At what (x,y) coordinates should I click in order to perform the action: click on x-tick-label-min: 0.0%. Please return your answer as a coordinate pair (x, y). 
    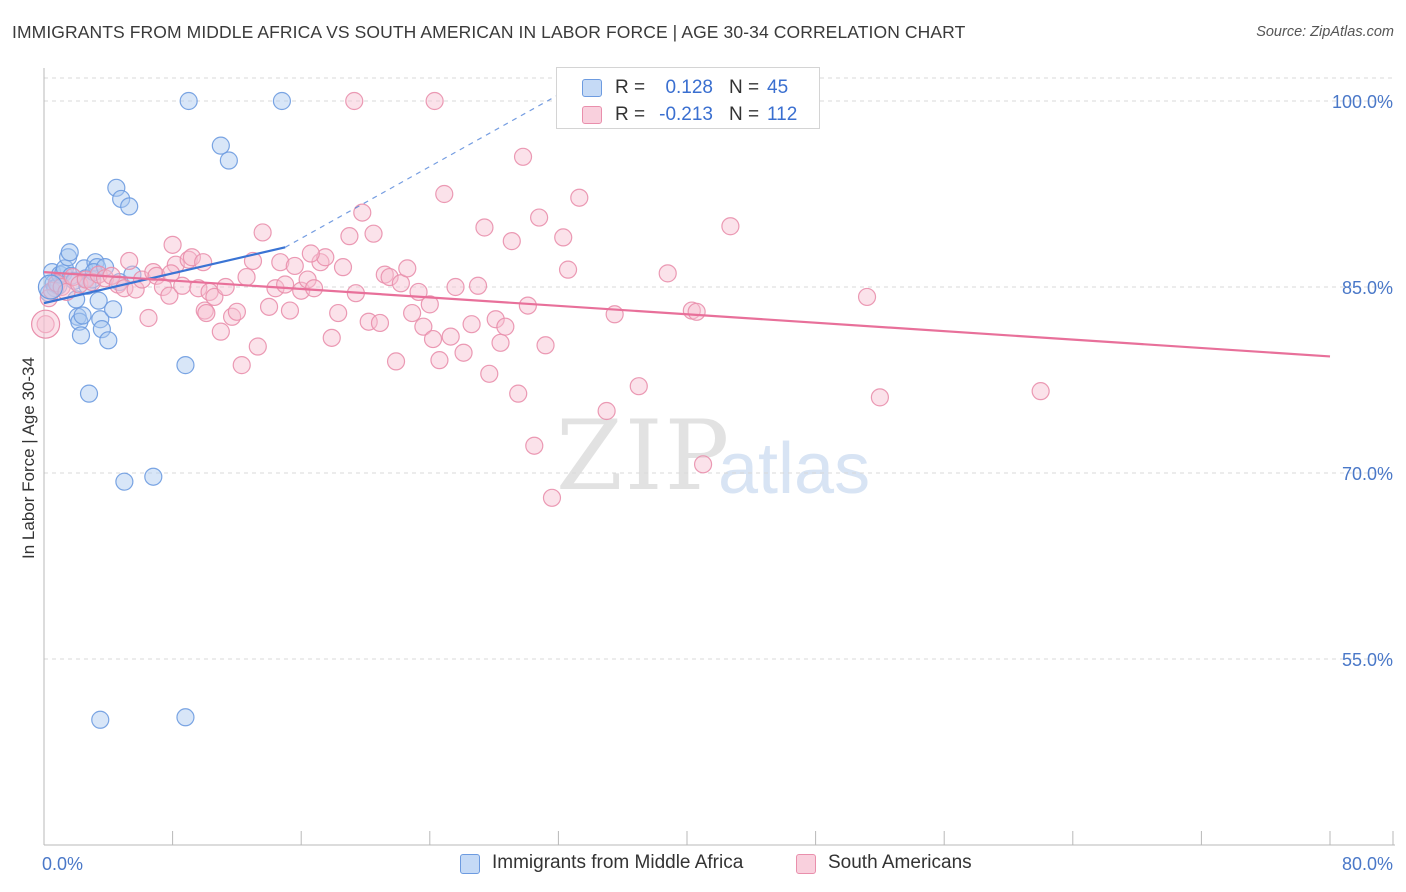
    Looking at the image, I should click on (62, 864).